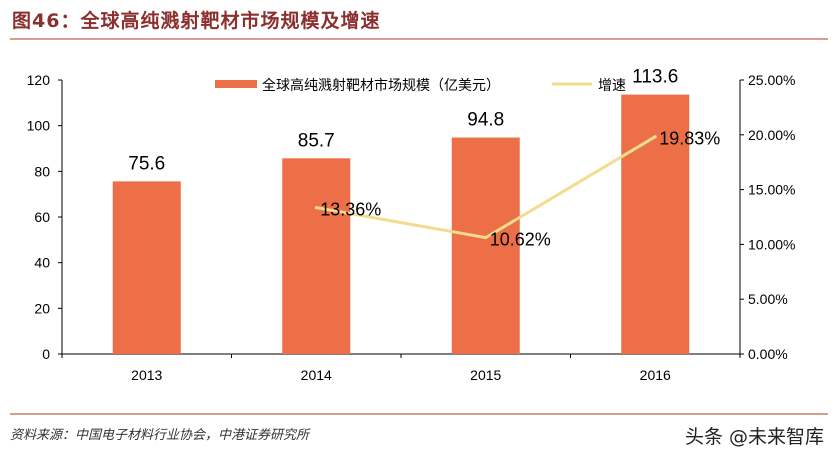  I want to click on left-tick-label: 80, so click(42, 171).